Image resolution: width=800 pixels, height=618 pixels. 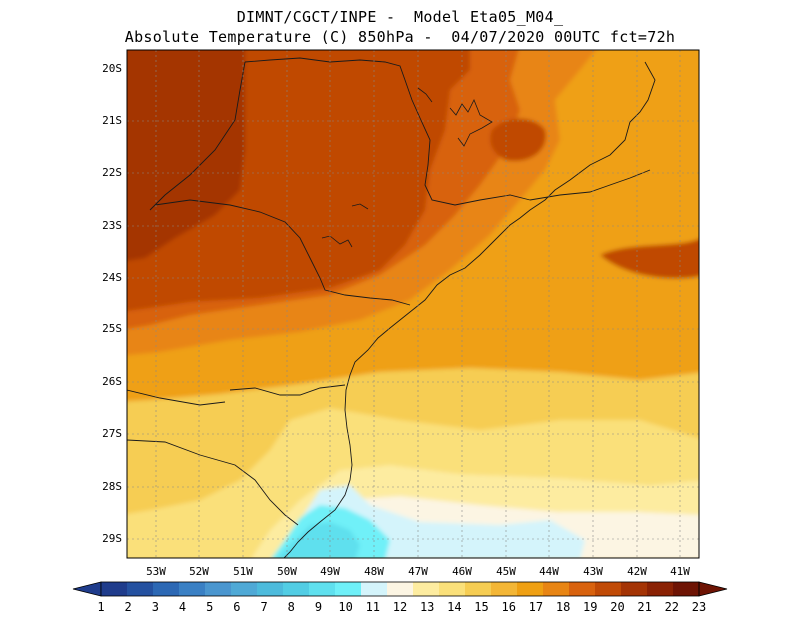 I want to click on colorbar-label: 20, so click(x=617, y=607).